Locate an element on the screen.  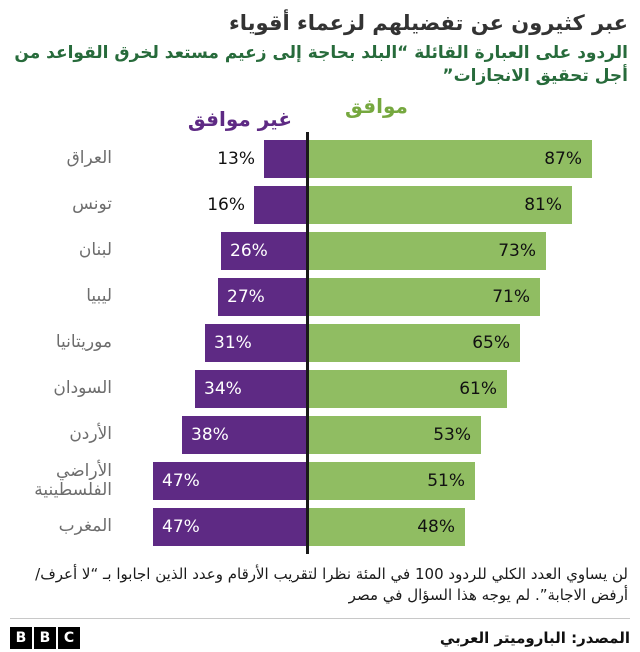
chart-row: موريتانيا 31% 65% is located at coordinates (320, 343).